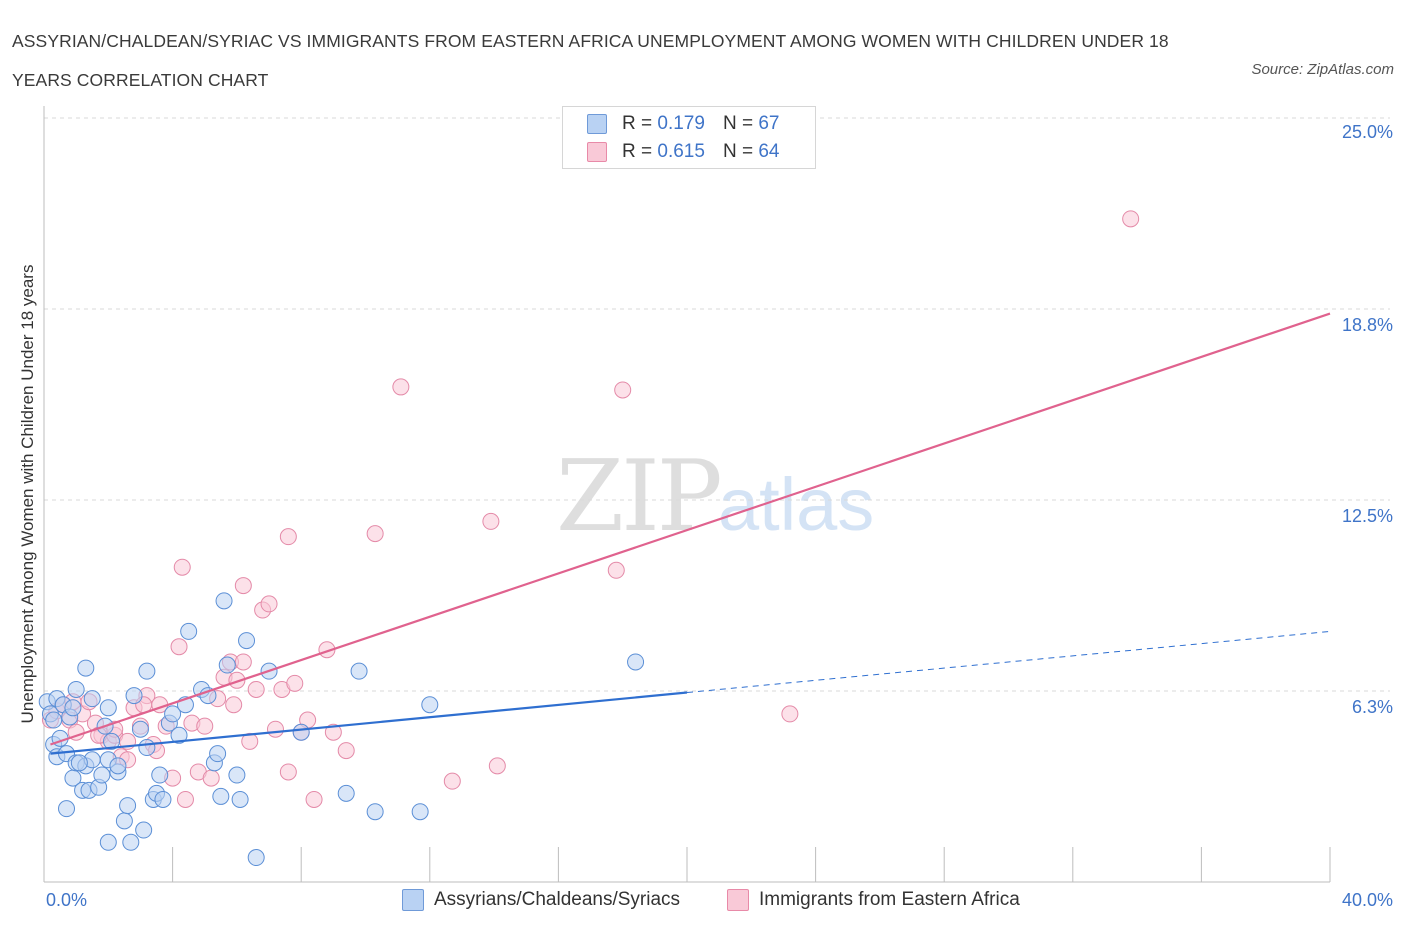 The width and height of the screenshot is (1406, 930). What do you see at coordinates (369, 723) in the screenshot?
I see `blue-trend-line` at bounding box center [369, 723].